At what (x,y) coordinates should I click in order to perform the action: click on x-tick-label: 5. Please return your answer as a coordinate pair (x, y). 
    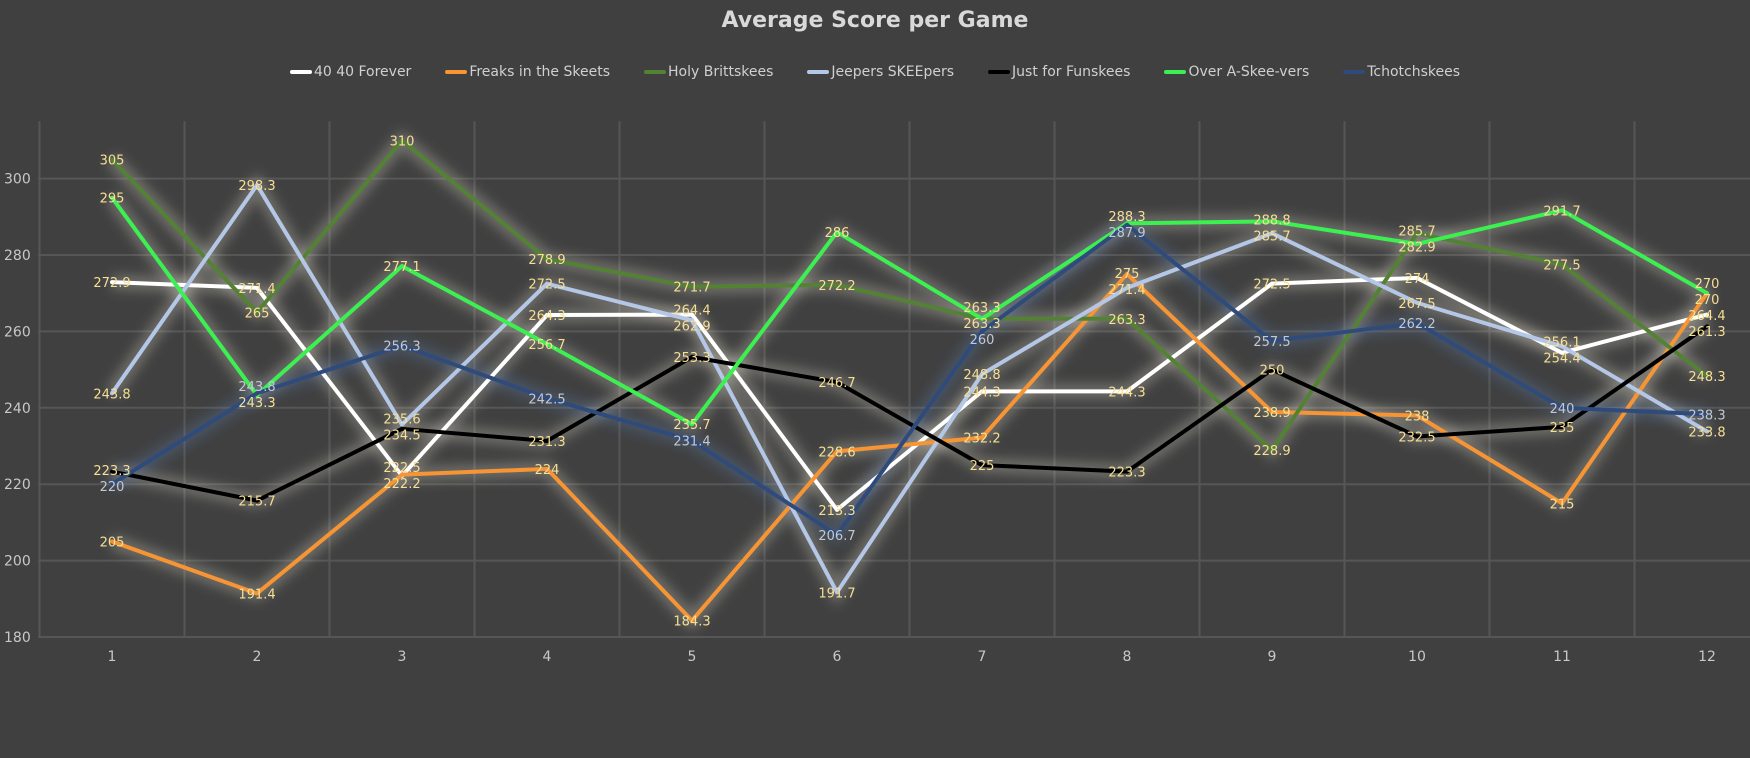
    Looking at the image, I should click on (692, 657).